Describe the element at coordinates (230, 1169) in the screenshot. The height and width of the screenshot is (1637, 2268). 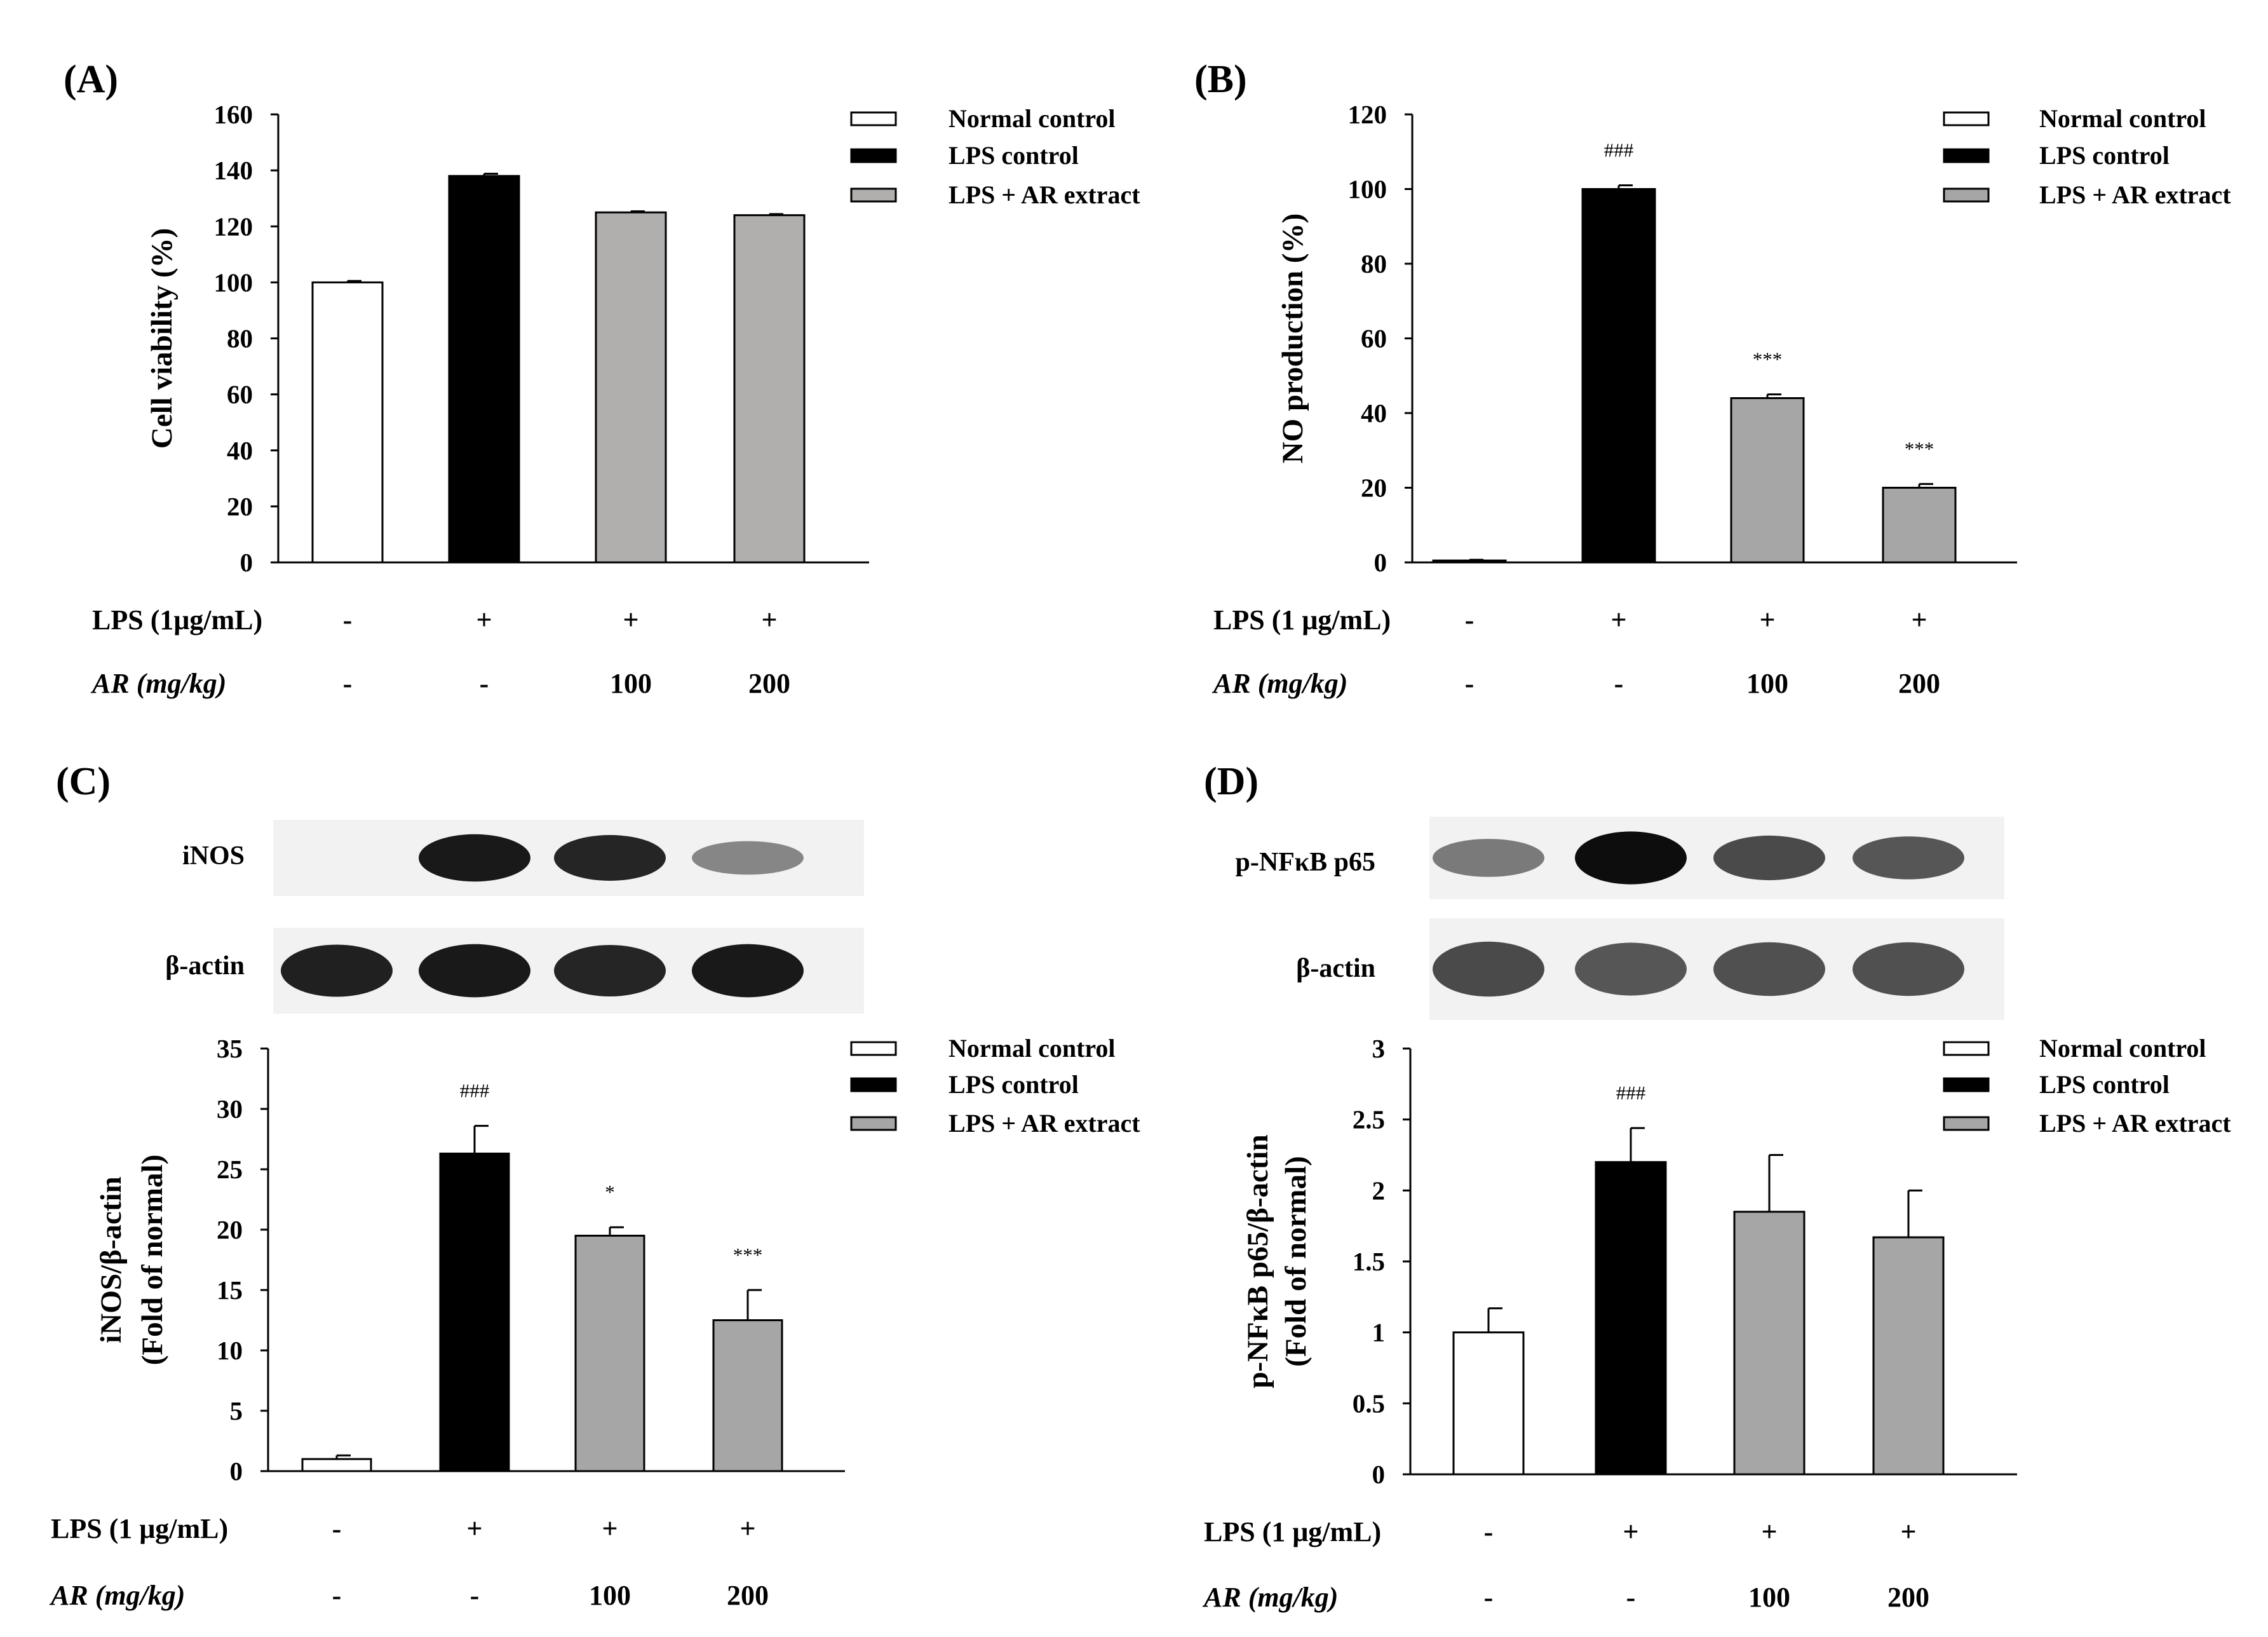
I see `y-tick-label: 25` at that location.